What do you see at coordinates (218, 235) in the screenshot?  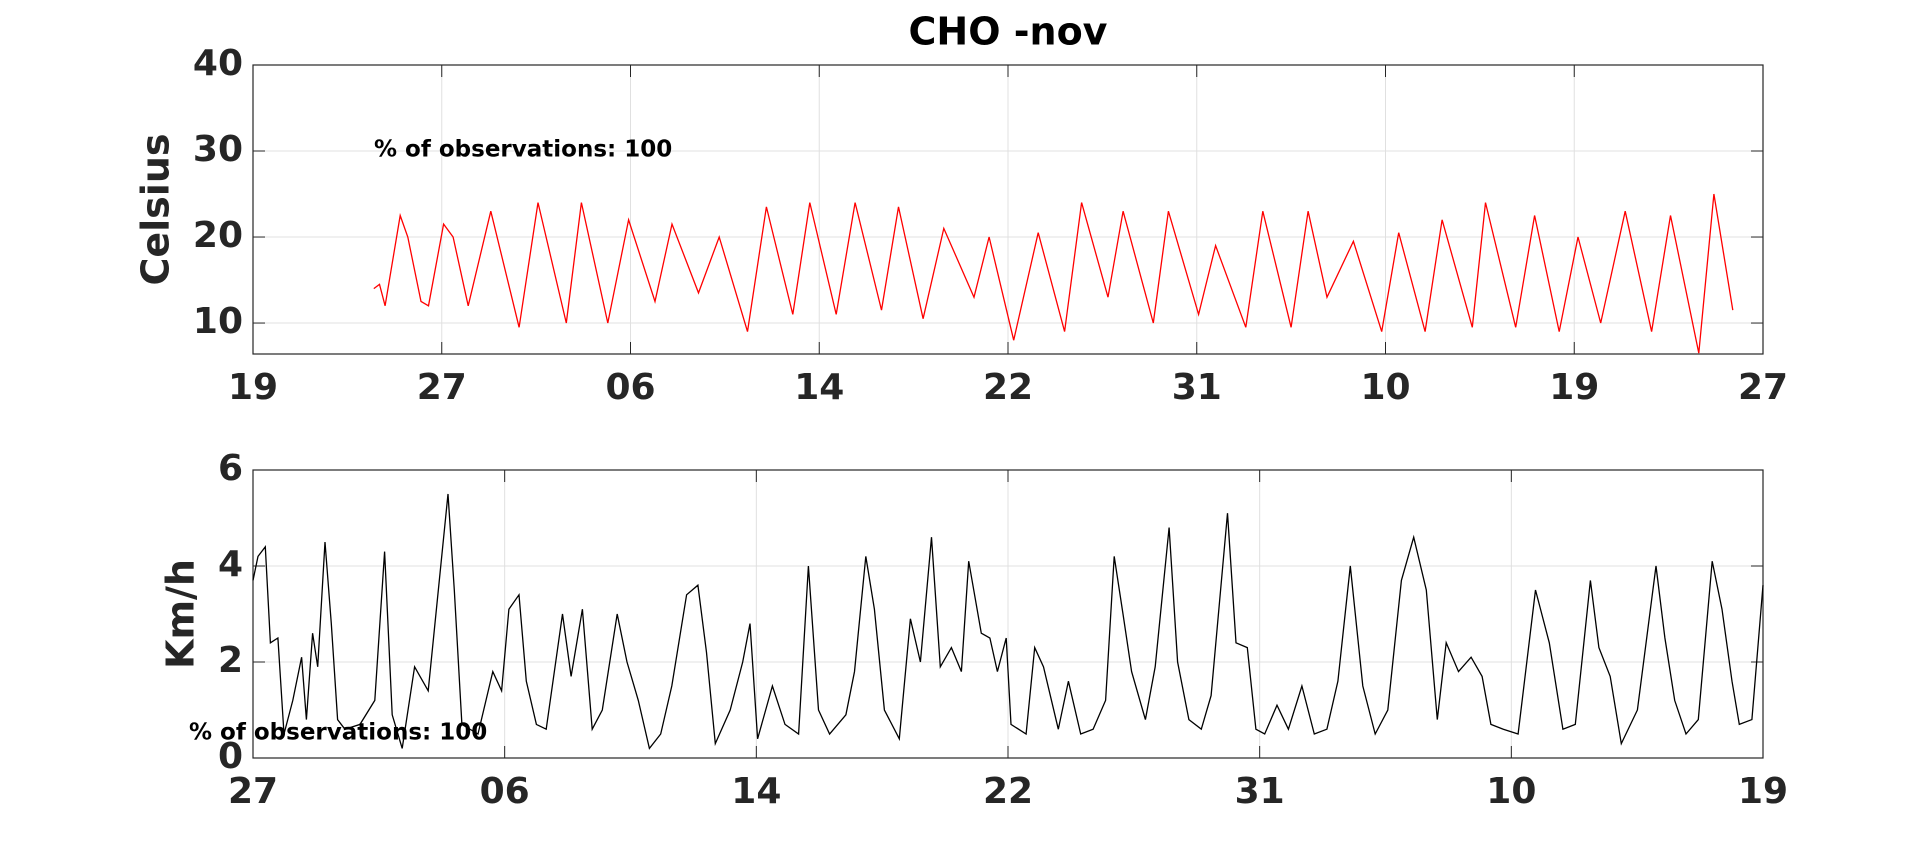 I see `y-tick-label: 20` at bounding box center [218, 235].